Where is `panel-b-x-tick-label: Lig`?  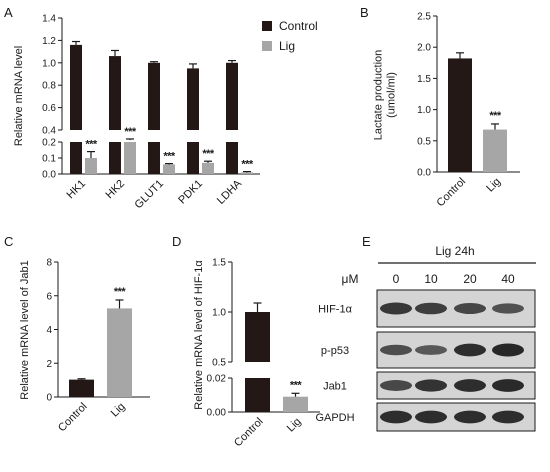 panel-b-x-tick-label: Lig is located at coordinates (493, 185).